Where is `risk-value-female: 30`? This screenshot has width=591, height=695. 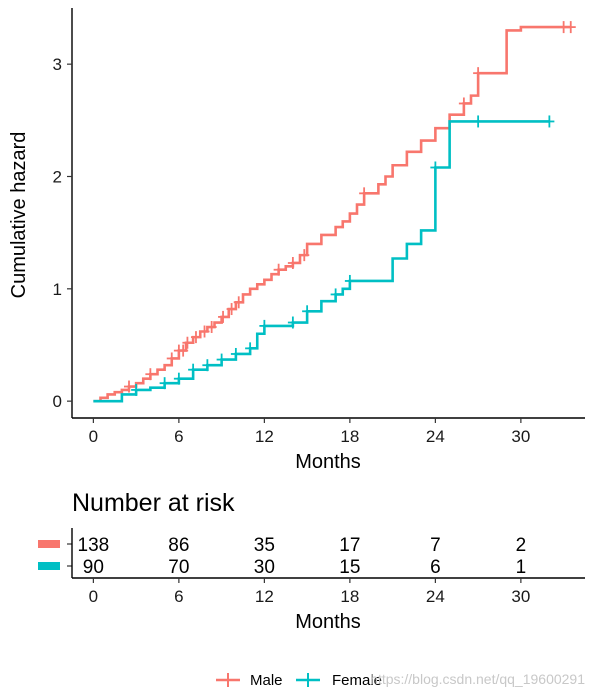
risk-value-female: 30 is located at coordinates (264, 567).